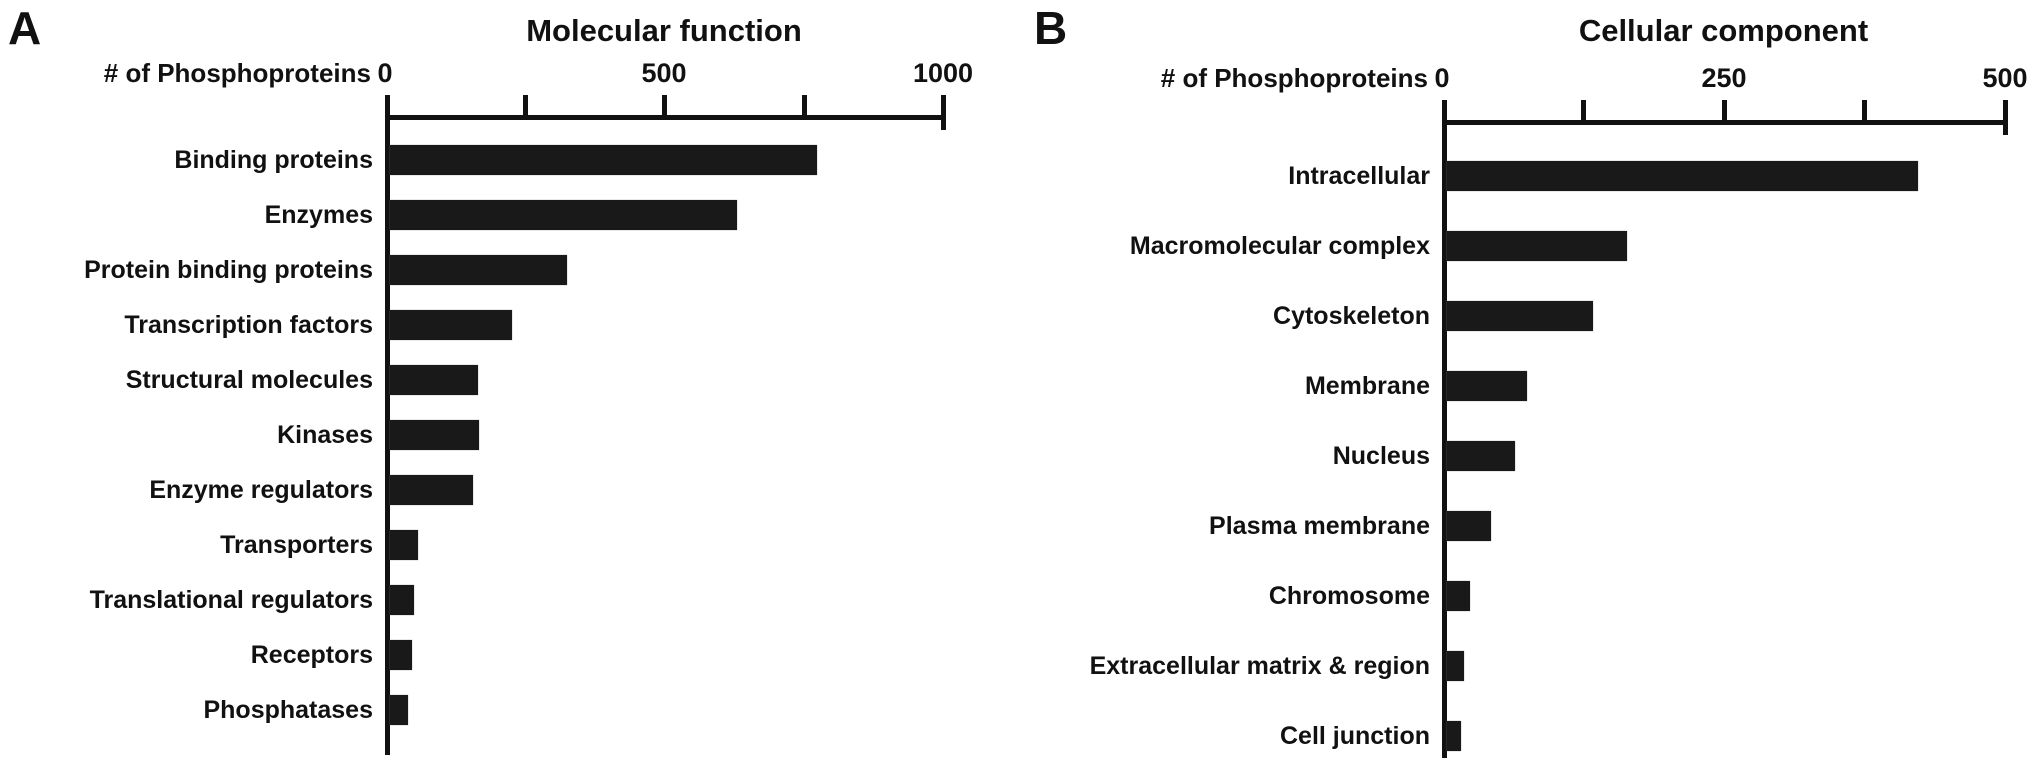 The height and width of the screenshot is (773, 2031). What do you see at coordinates (248, 325) in the screenshot?
I see `category-label: Transcription factors` at bounding box center [248, 325].